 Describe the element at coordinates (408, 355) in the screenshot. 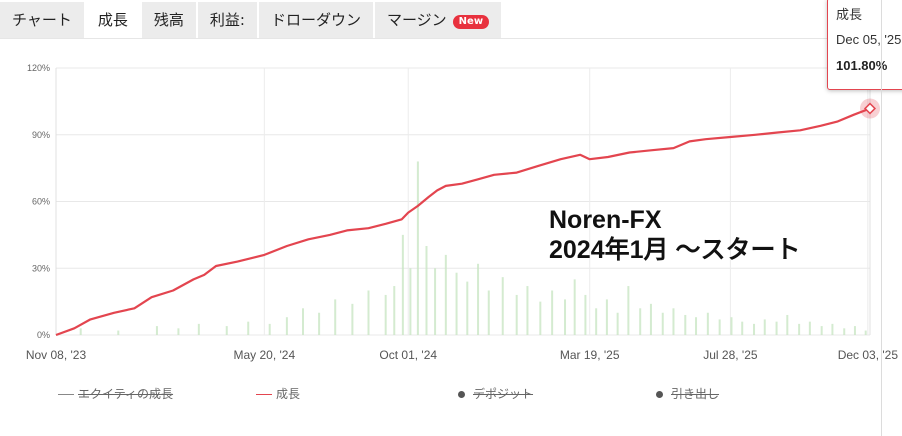

I see `x-tick-label: Oct 01, '24` at that location.